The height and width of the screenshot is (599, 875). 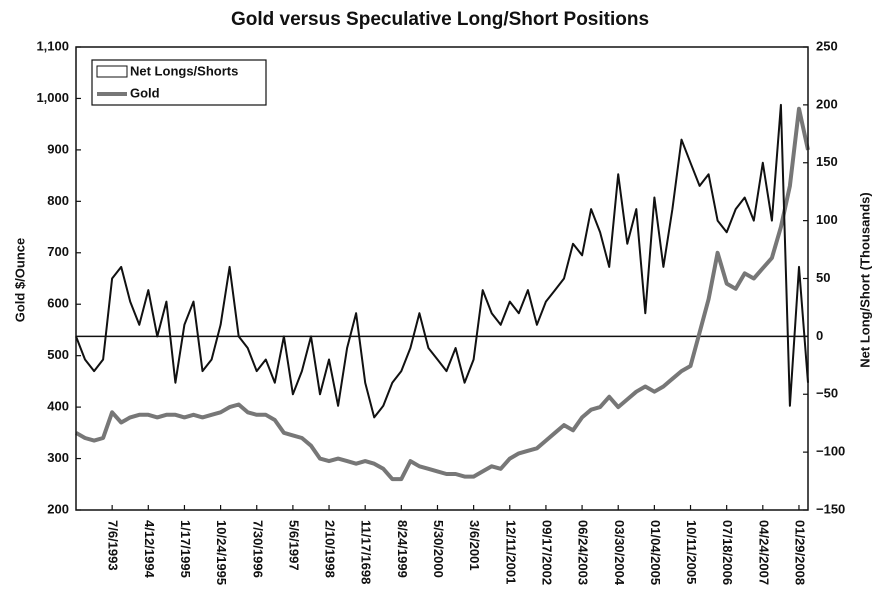 What do you see at coordinates (184, 70) in the screenshot?
I see `legend-label: Net Longs/Shorts` at bounding box center [184, 70].